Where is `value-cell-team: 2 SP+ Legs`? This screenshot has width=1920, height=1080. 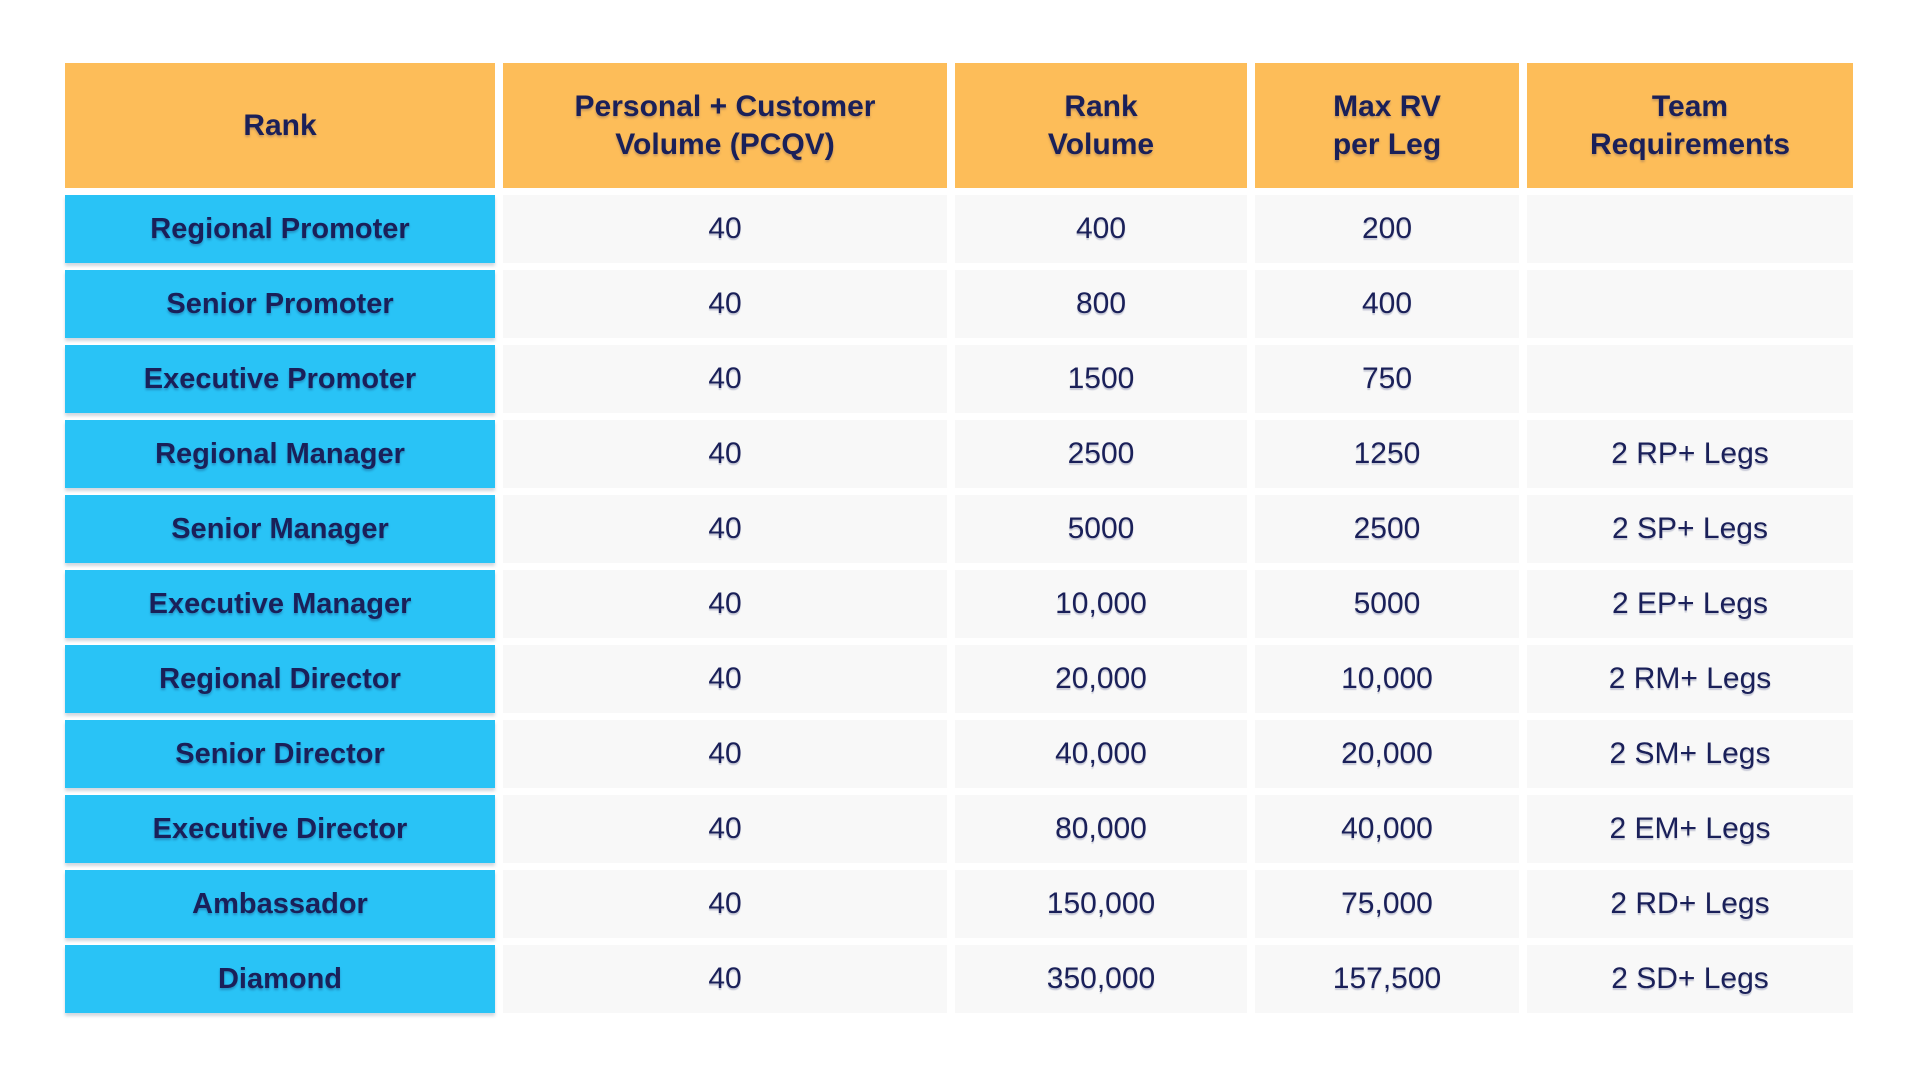
value-cell-team: 2 SP+ Legs is located at coordinates (1690, 529).